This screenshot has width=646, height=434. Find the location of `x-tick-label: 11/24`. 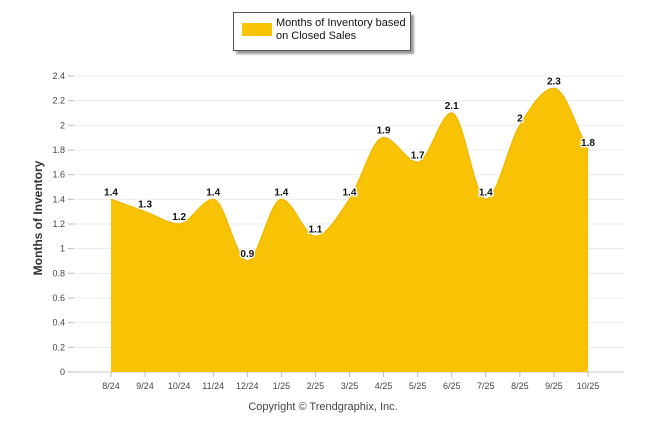

x-tick-label: 11/24 is located at coordinates (213, 386).